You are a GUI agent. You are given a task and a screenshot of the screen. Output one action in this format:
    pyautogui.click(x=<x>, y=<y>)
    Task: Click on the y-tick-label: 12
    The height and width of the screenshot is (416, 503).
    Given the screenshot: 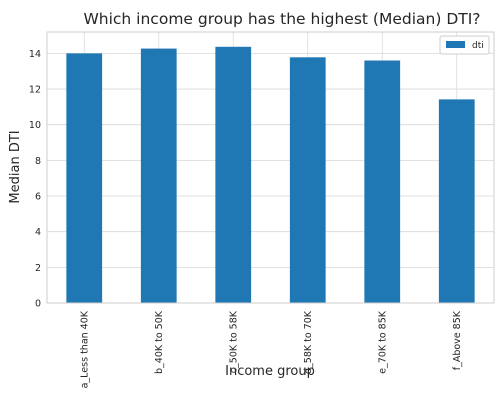 What is the action you would take?
    pyautogui.click(x=35, y=90)
    